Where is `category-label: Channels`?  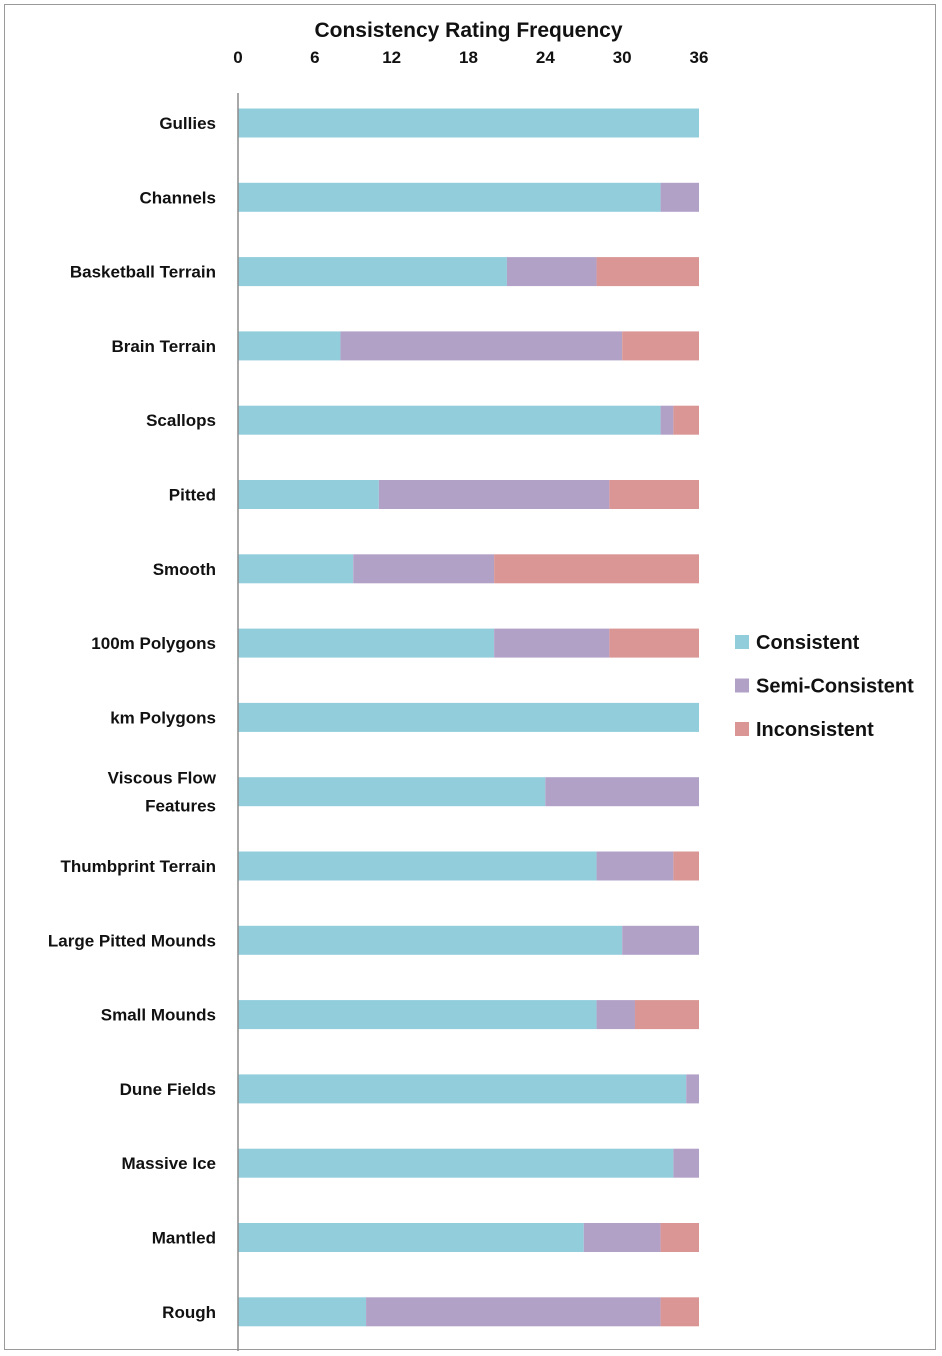
category-label: Channels is located at coordinates (177, 197).